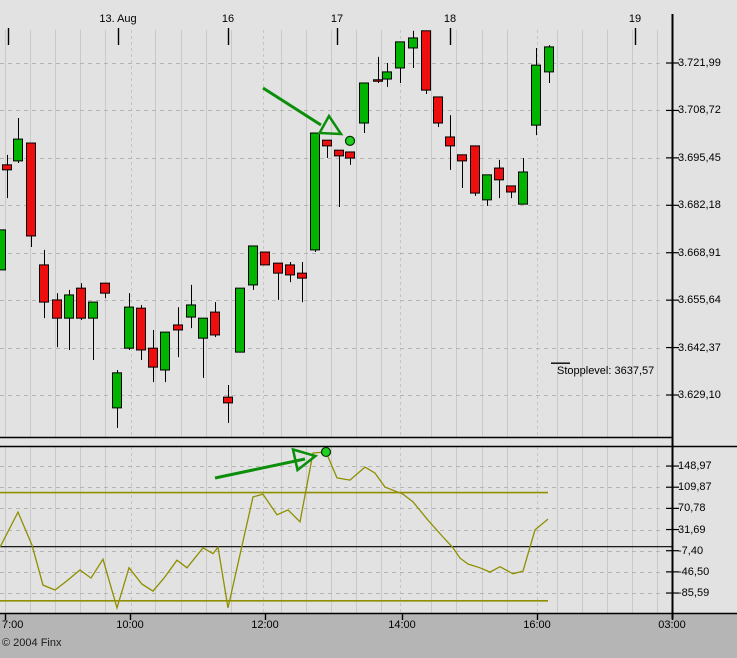 The image size is (737, 658). I want to click on time-tick-label: 7:00, so click(13, 625).